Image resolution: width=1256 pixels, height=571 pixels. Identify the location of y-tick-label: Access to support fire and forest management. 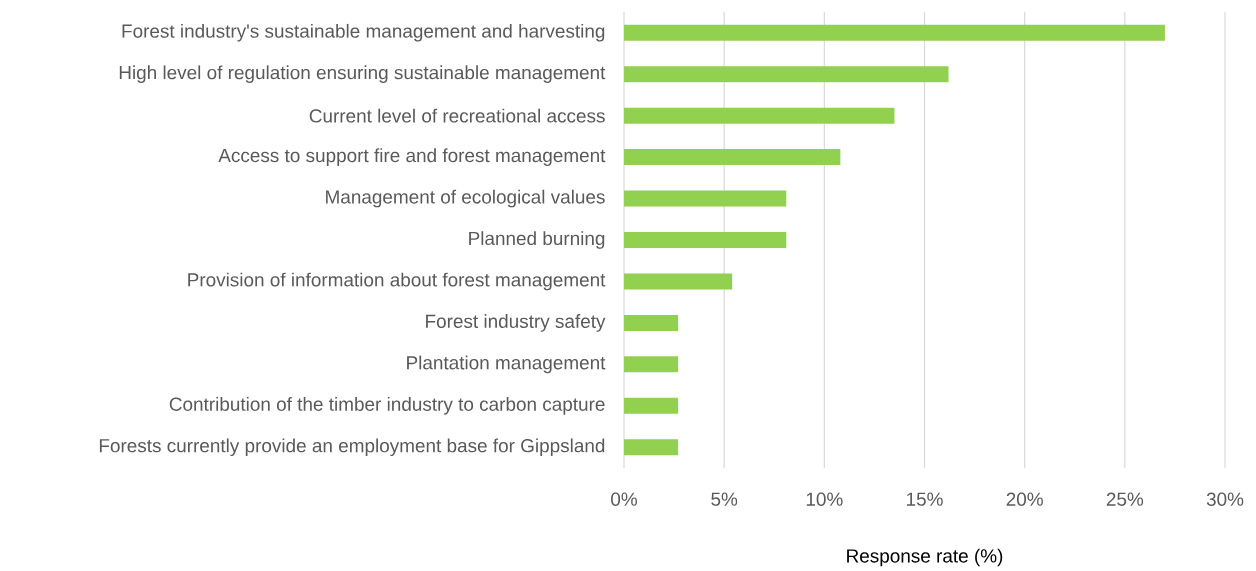
(412, 157).